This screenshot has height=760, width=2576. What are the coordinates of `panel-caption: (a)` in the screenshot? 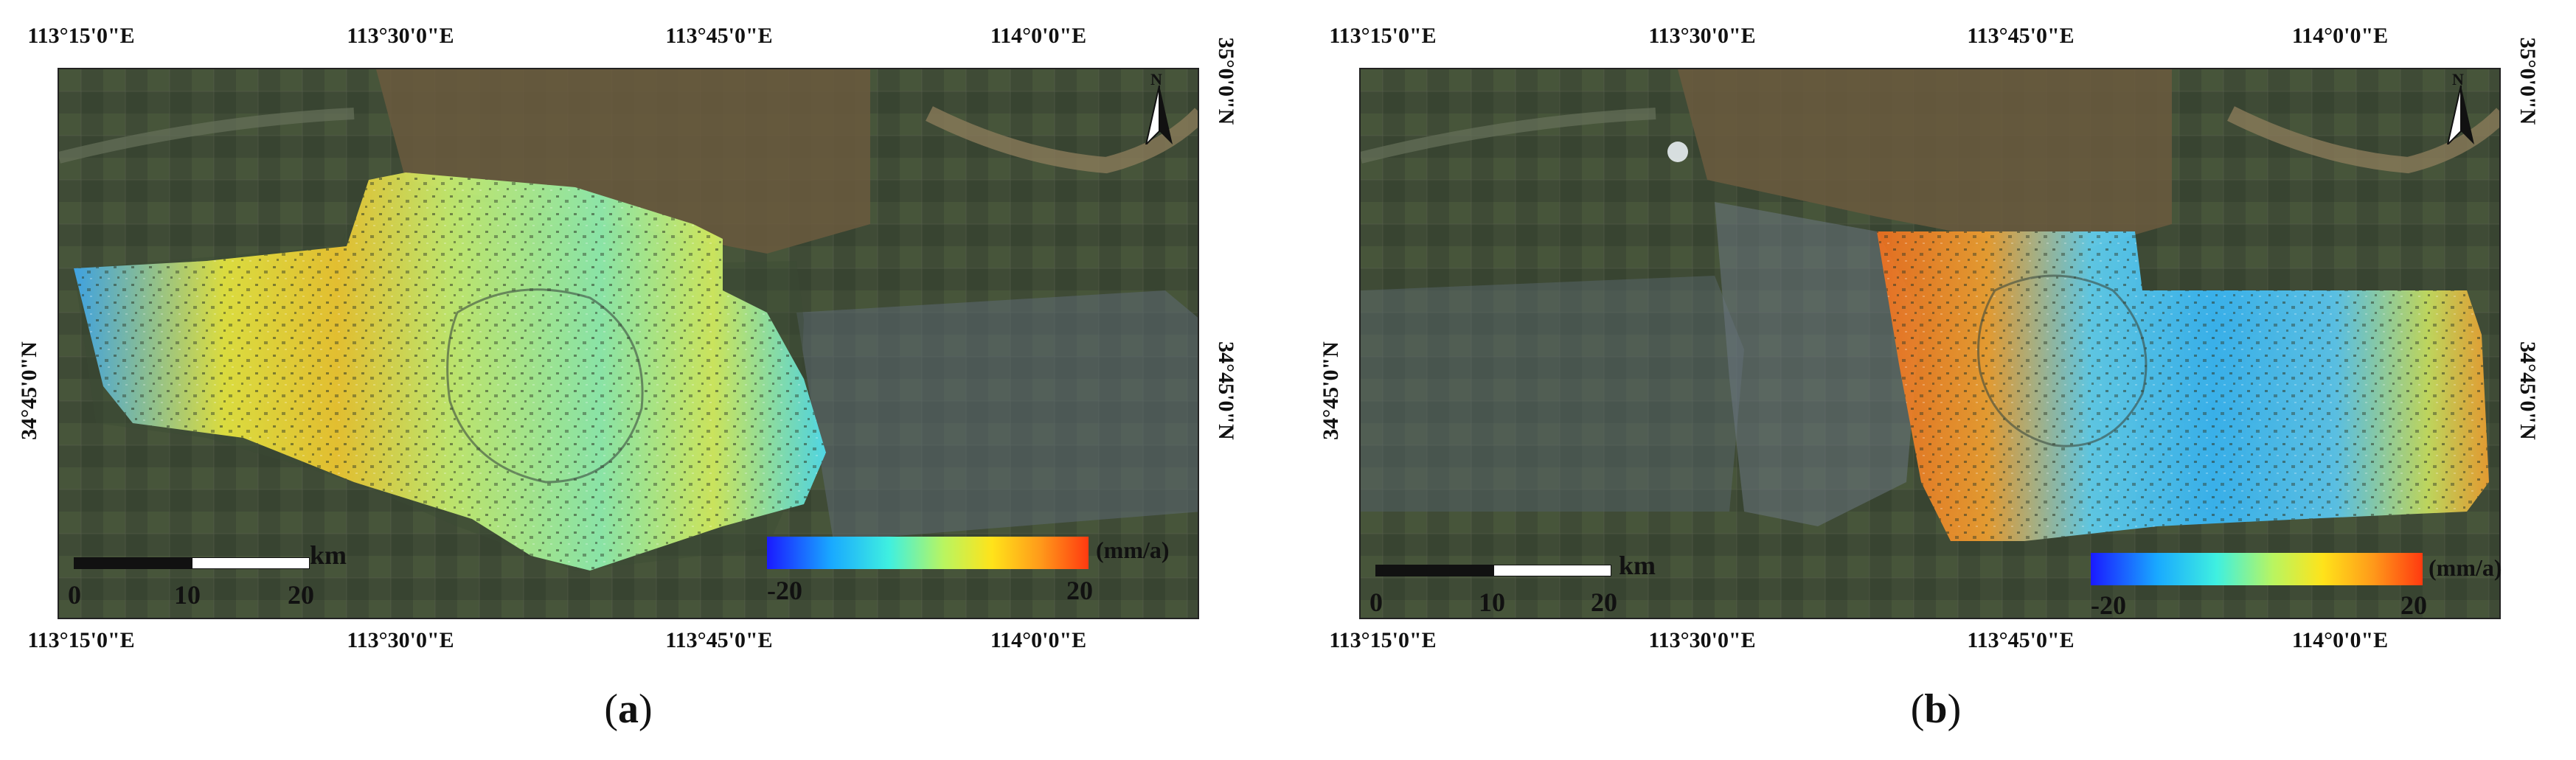 It's located at (628, 709).